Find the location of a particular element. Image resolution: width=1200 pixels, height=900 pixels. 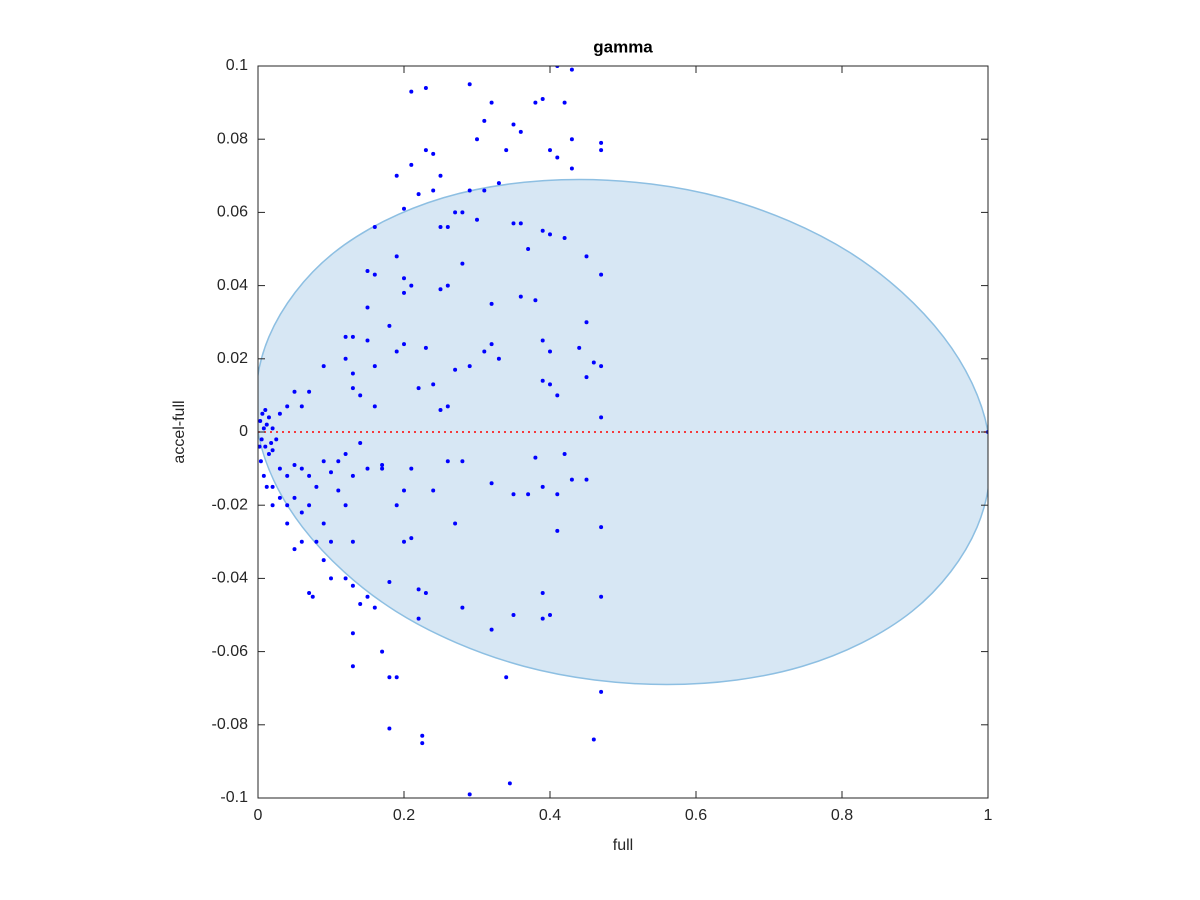

y-tick-label: 0.06 is located at coordinates (232, 212).